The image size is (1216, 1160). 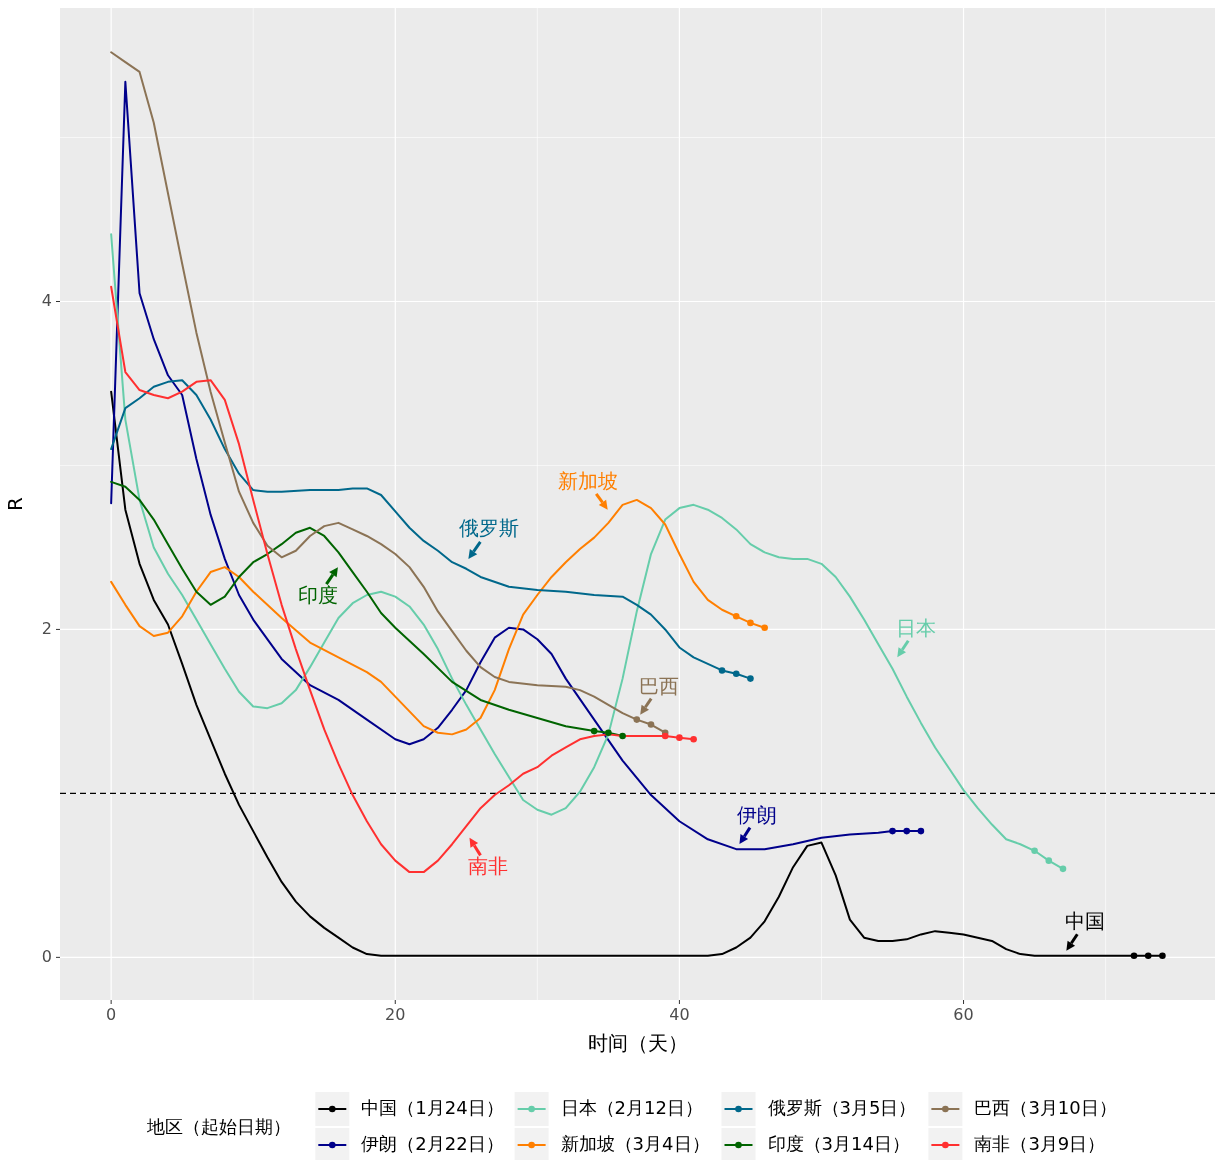 I want to click on legend-label: 巴西（3月10日）, so click(x=1045, y=1107).